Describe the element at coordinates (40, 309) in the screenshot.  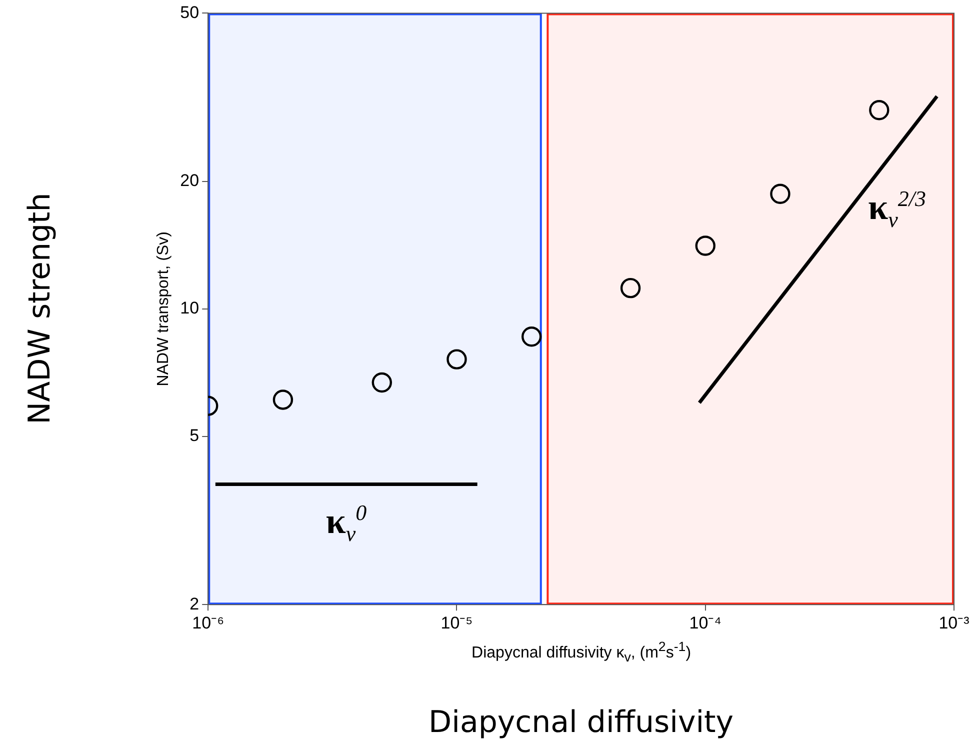
I see `text: NADW strength` at that location.